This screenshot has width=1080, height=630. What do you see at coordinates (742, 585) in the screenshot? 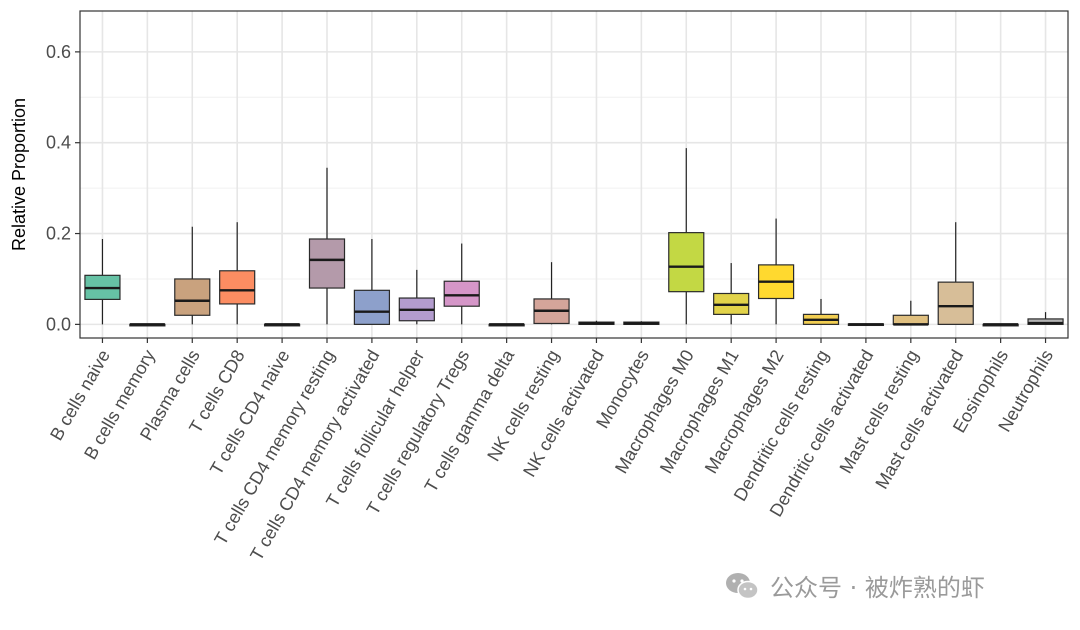
I see `wechat-icon` at bounding box center [742, 585].